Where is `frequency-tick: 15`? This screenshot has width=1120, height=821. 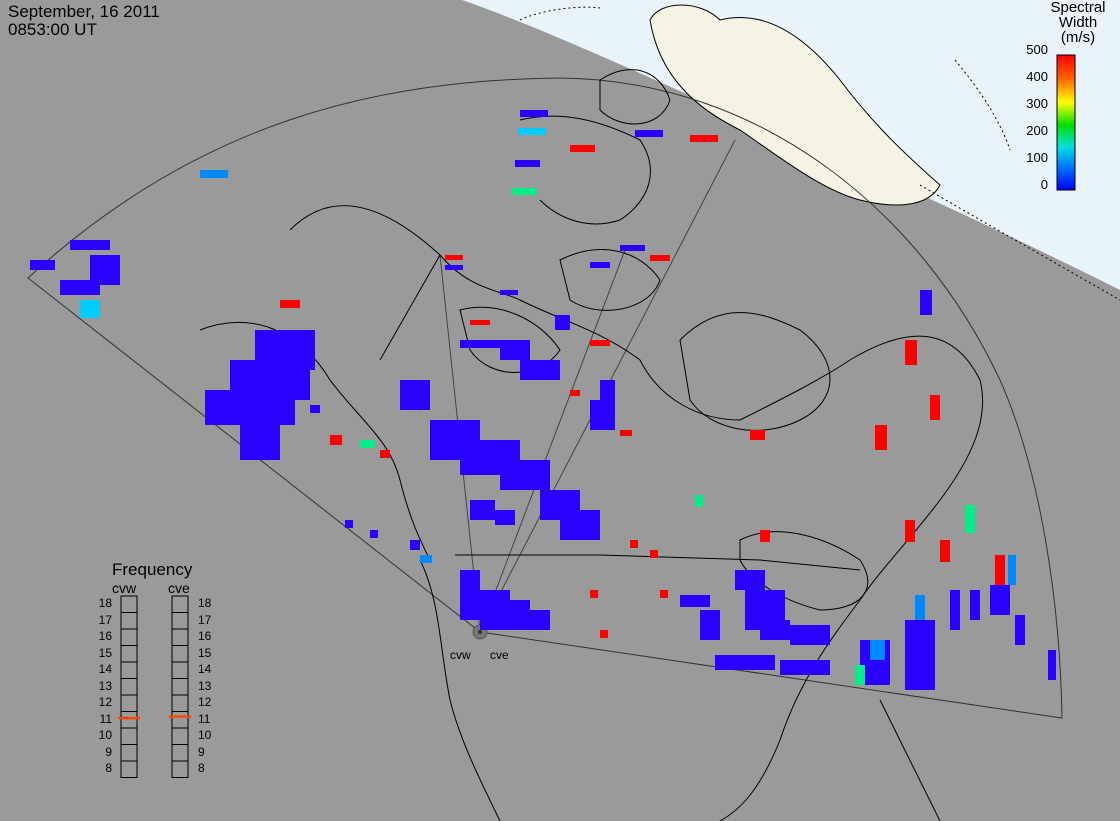
frequency-tick: 15 is located at coordinates (105, 652).